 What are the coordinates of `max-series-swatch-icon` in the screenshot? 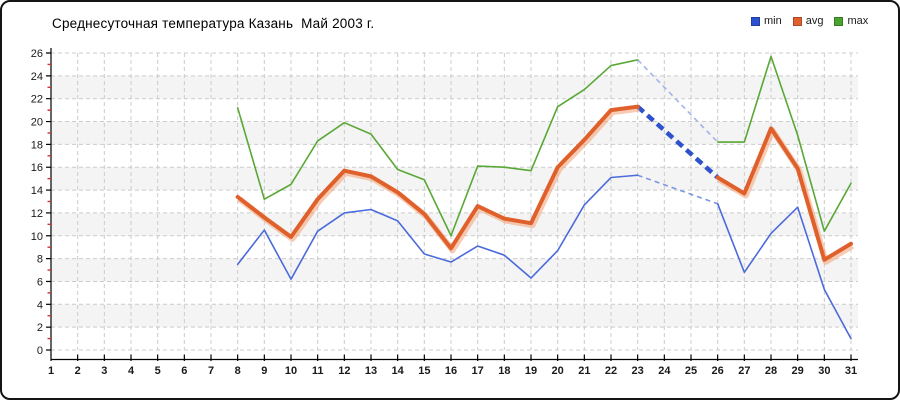 It's located at (839, 21).